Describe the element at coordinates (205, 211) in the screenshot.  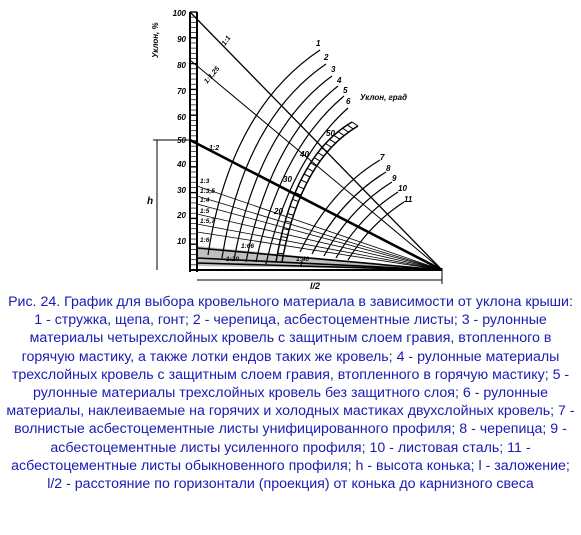
I see `ratio-label: 1:5` at that location.